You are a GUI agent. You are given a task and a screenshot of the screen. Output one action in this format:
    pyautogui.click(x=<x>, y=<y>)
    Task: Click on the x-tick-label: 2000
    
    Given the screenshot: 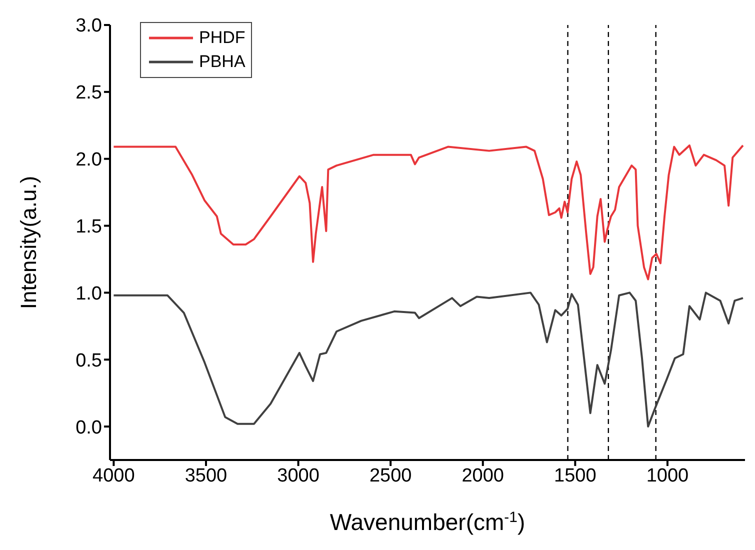 What is the action you would take?
    pyautogui.click(x=483, y=475)
    